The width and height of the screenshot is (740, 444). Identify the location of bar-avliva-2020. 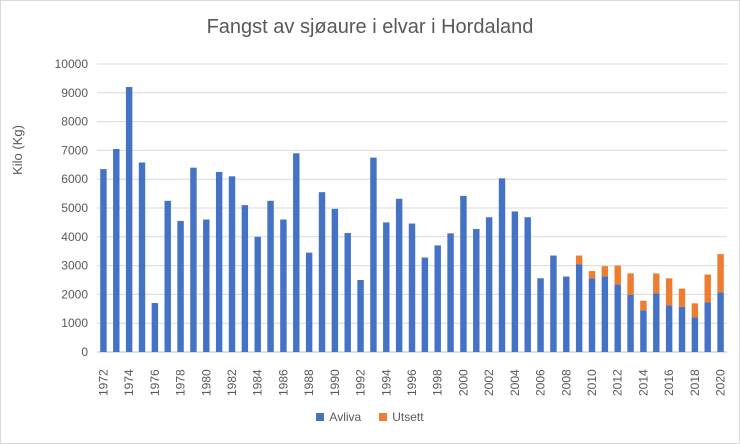
(720, 322).